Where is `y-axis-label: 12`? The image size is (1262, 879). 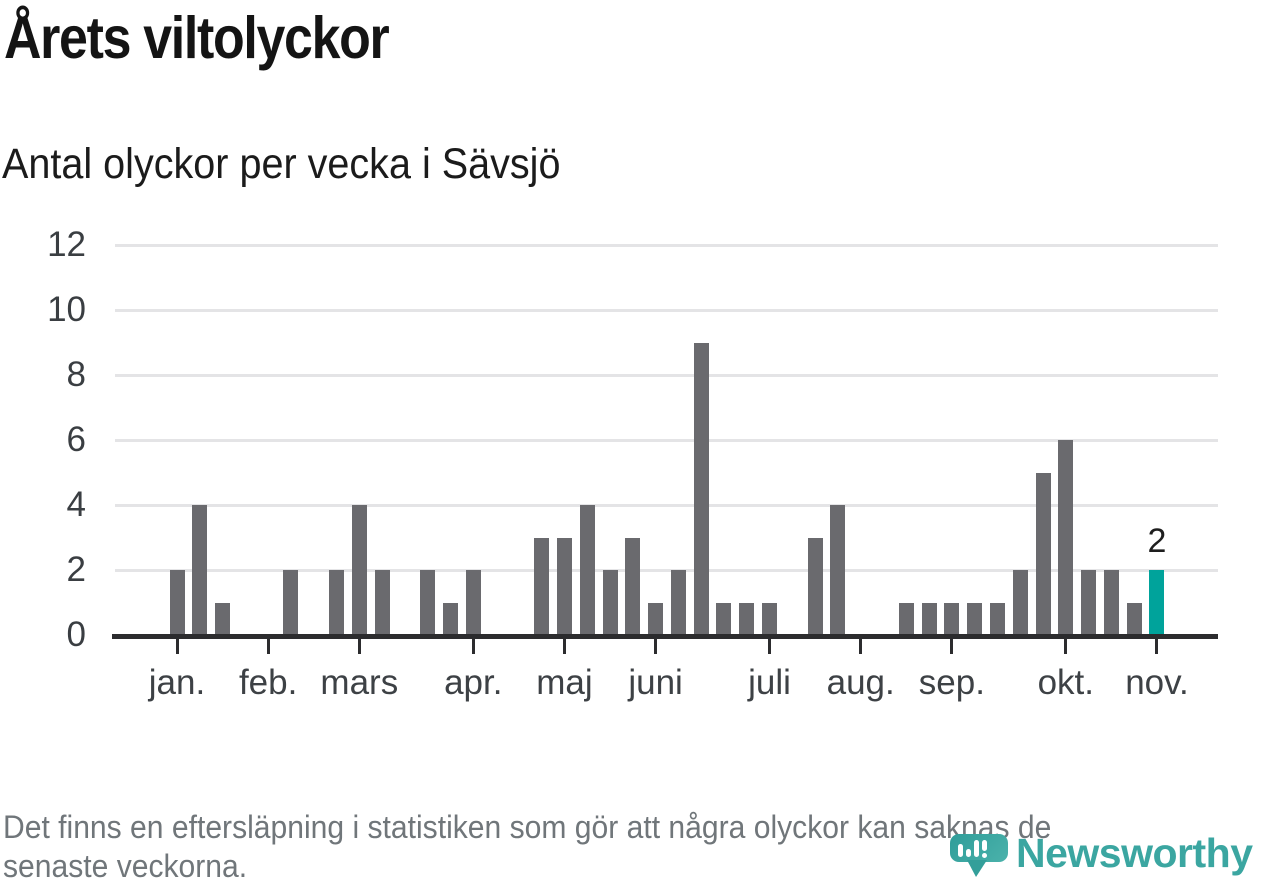 y-axis-label: 12 is located at coordinates (66, 244).